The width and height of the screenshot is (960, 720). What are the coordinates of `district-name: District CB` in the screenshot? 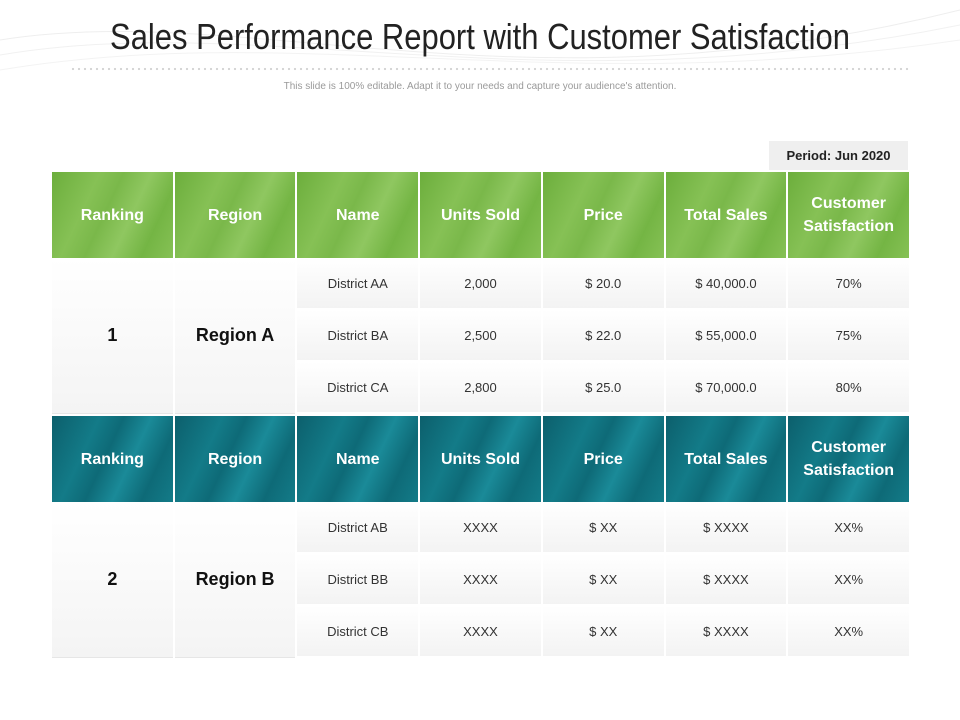 It's located at (358, 632).